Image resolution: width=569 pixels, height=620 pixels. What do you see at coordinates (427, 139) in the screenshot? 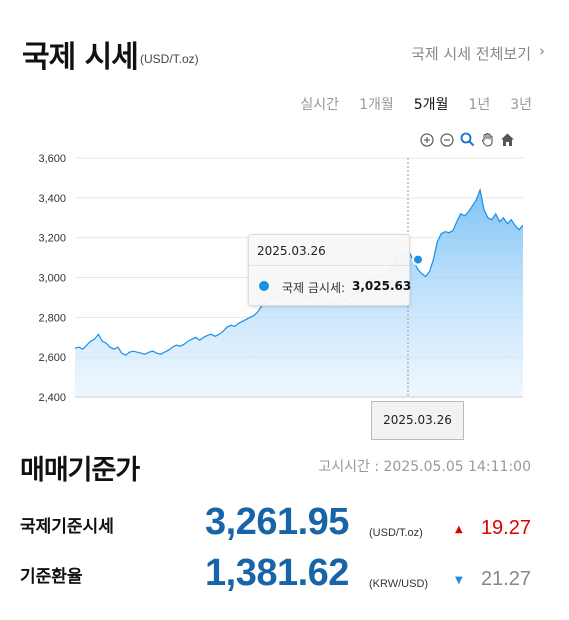
I see `zoom-in-icon` at bounding box center [427, 139].